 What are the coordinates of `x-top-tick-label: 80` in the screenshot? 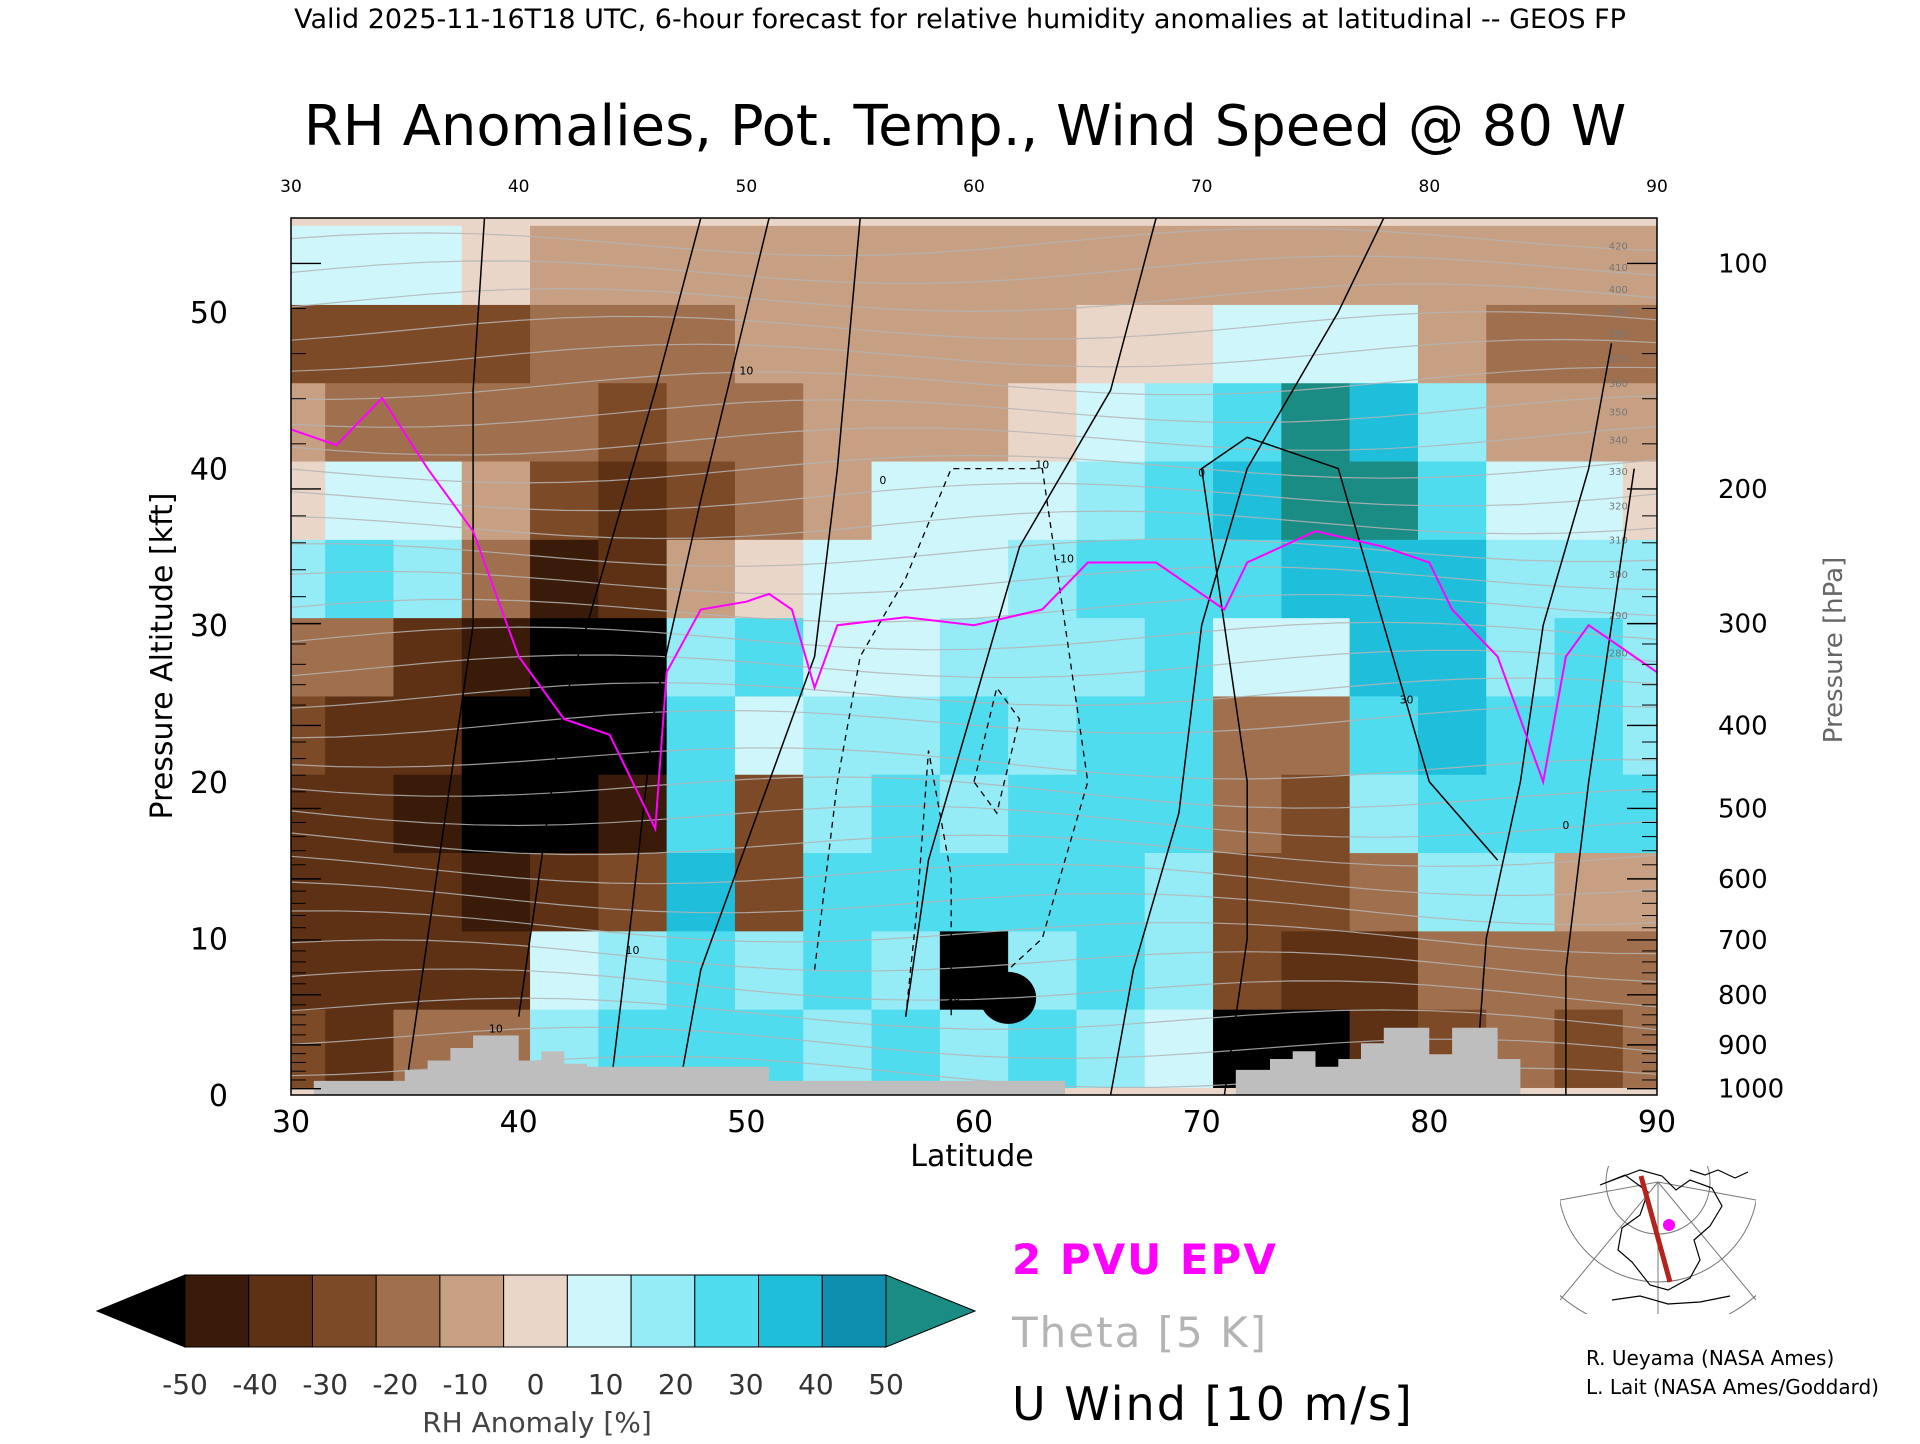 It's located at (1430, 187).